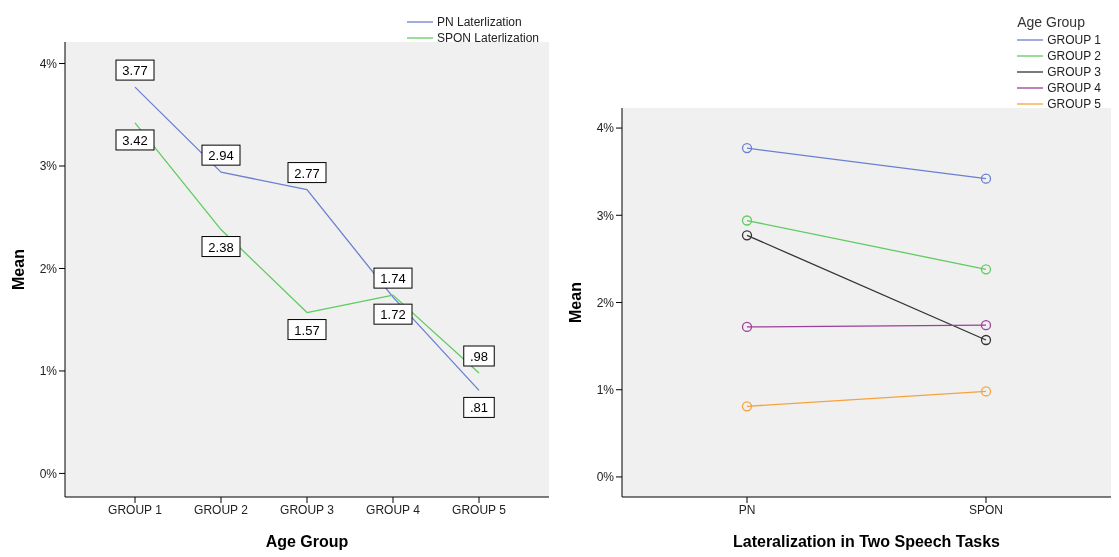 This screenshot has width=1119, height=557. I want to click on legend-label: GROUP 2, so click(1074, 56).